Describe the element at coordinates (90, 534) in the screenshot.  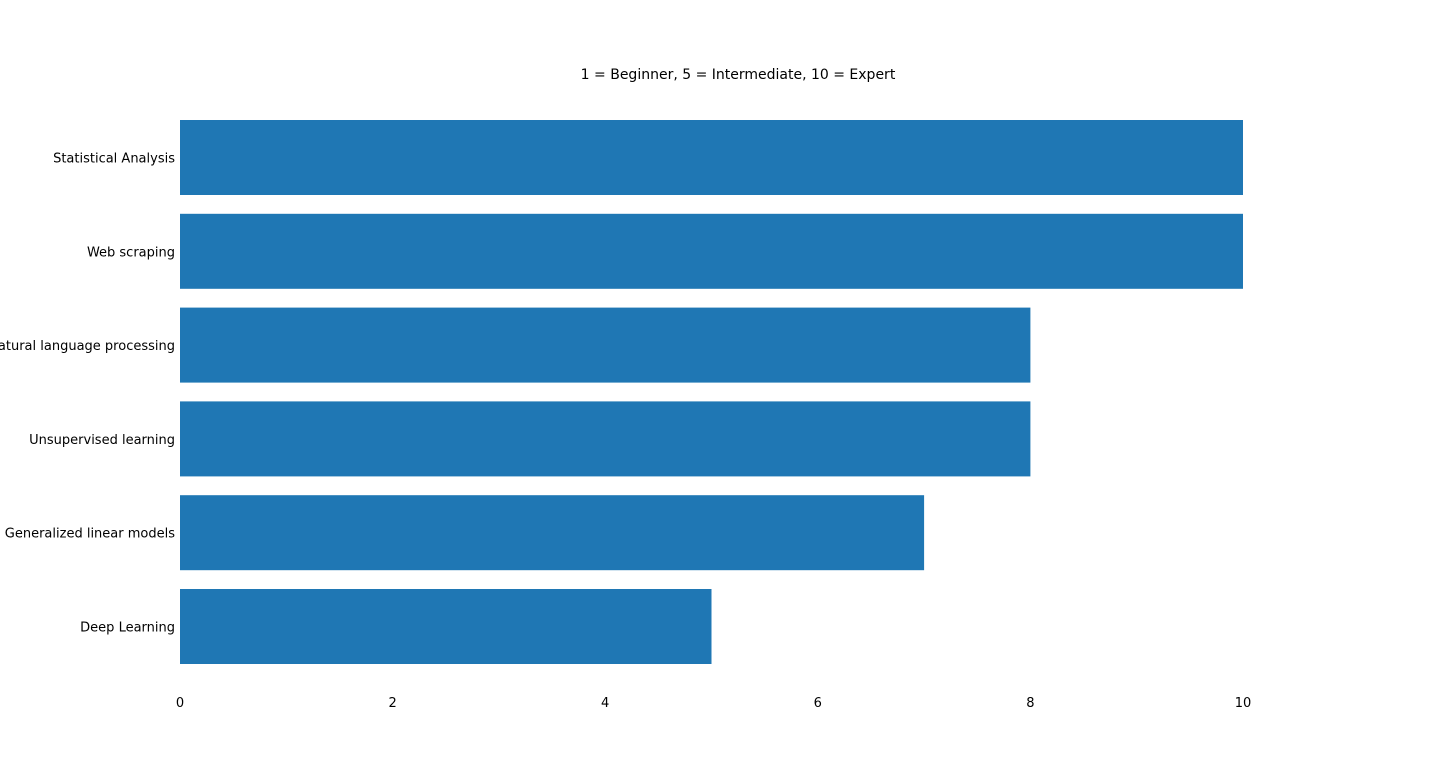
I see `y-tick-label: Generalized linear models` at that location.